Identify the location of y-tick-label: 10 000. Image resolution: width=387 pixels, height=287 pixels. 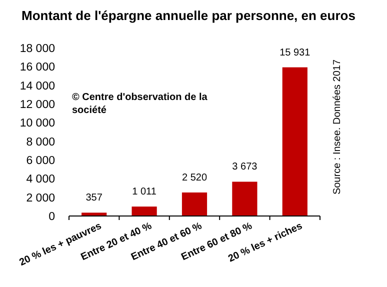
(37, 124).